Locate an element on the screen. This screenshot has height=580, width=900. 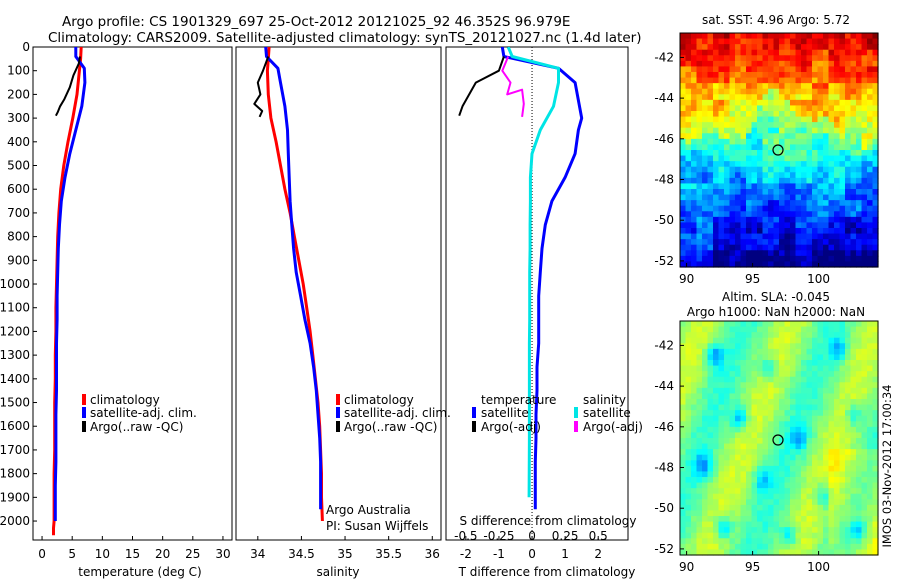
legend-swatch-salinity-satellite is located at coordinates (576, 412).